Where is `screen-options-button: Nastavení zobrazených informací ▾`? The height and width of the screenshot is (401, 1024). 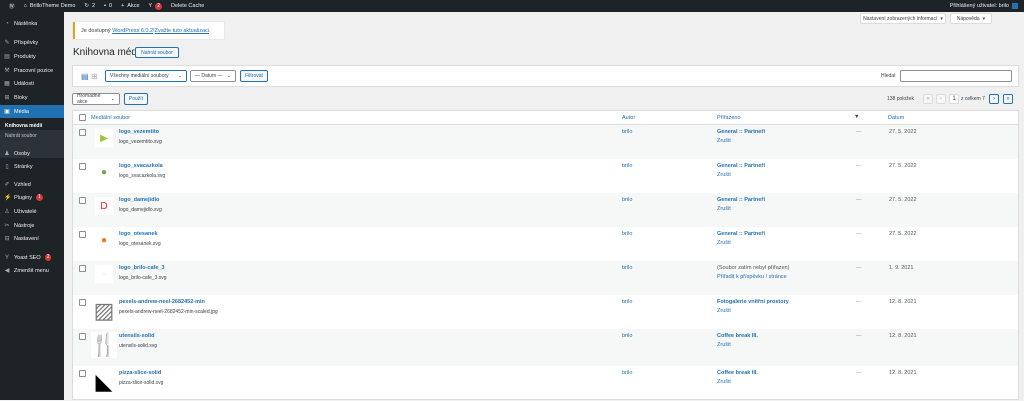 screen-options-button: Nastavení zobrazených informací ▾ is located at coordinates (903, 18).